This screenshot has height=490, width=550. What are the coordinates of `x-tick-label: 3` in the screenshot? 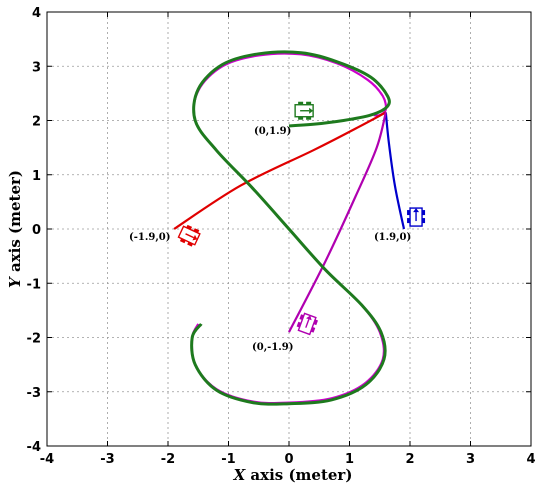 It's located at (470, 459).